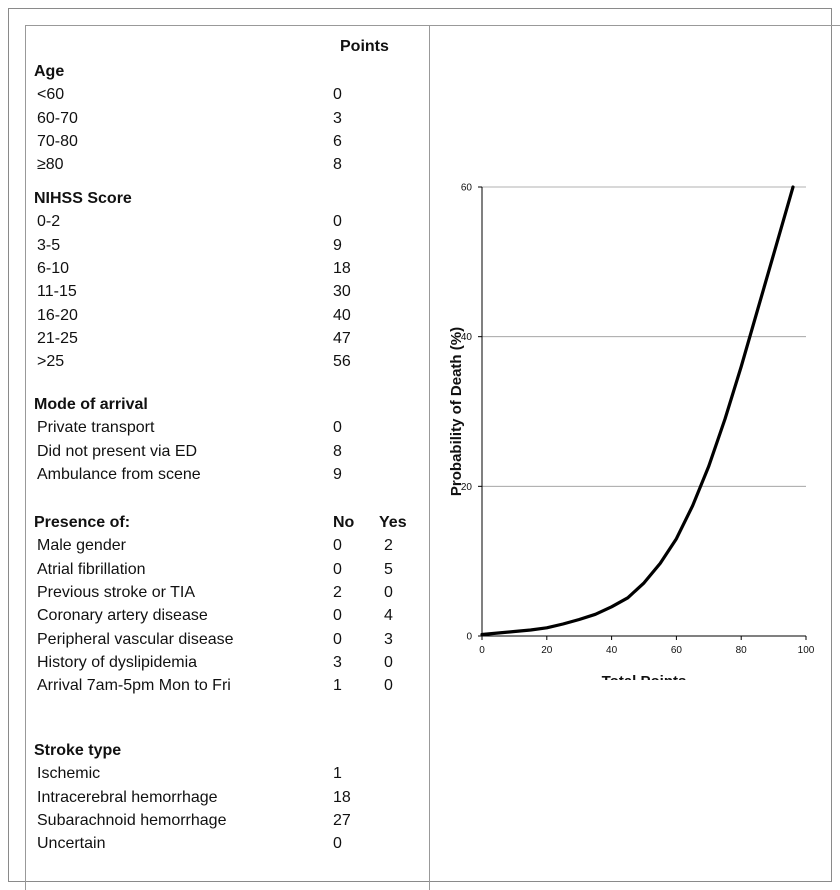 This screenshot has height=890, width=840. I want to click on row-label: Subarachnoid hemorrhage, so click(132, 820).